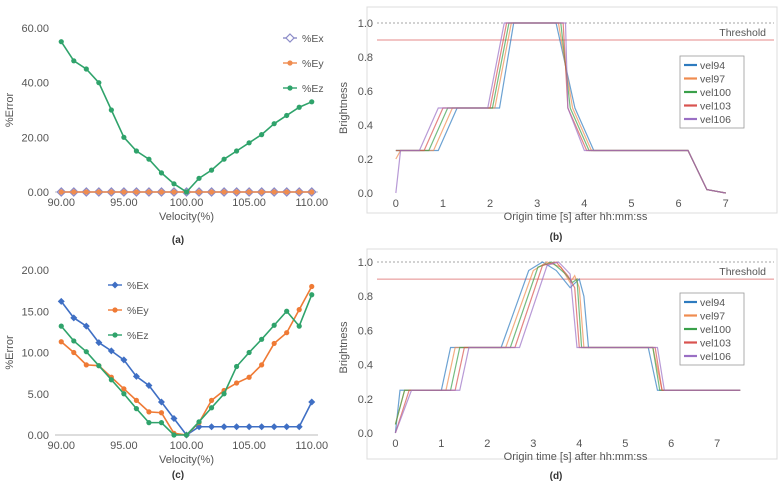 Image resolution: width=783 pixels, height=487 pixels. What do you see at coordinates (186, 361) in the screenshot?
I see `series-line-pct-Ey` at bounding box center [186, 361].